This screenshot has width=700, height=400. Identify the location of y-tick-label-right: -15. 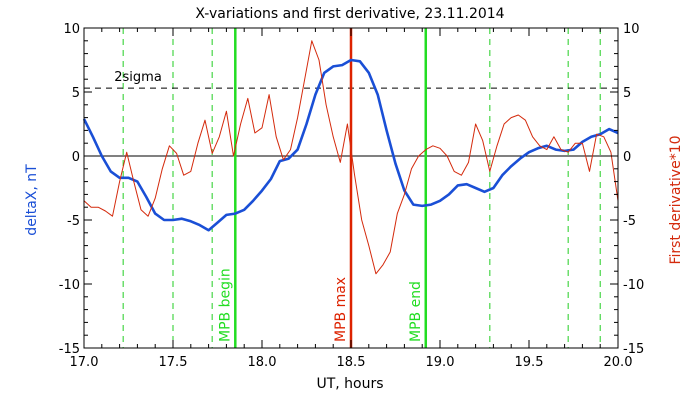
(633, 349).